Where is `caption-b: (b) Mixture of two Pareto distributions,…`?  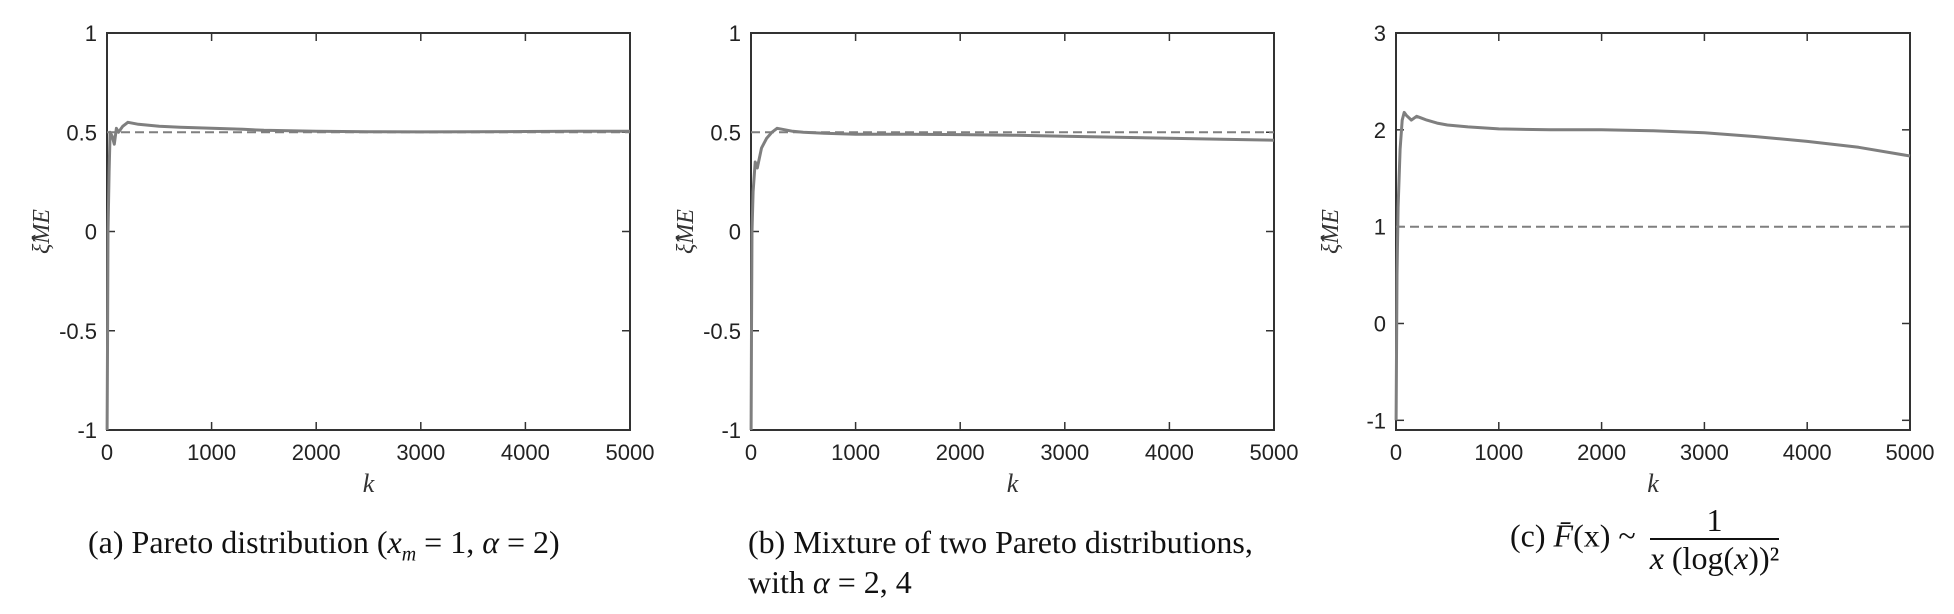 caption-b: (b) Mixture of two Pareto distributions,… is located at coordinates (1000, 562).